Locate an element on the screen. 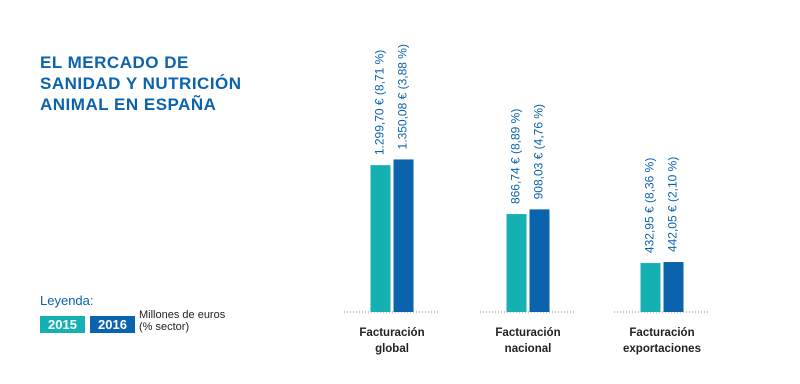  value-label: 866,74 € (8,89 %) is located at coordinates (516, 156).